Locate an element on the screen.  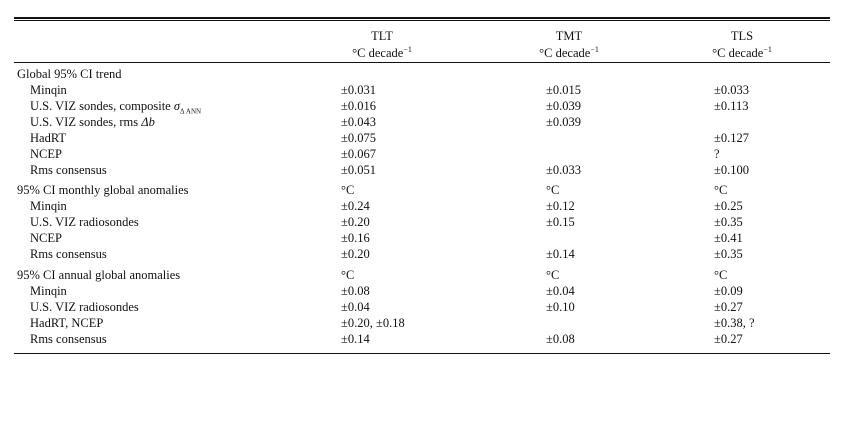
section-header-row: 95% CI monthly global anomalies °C °C °C is located at coordinates (422, 190).